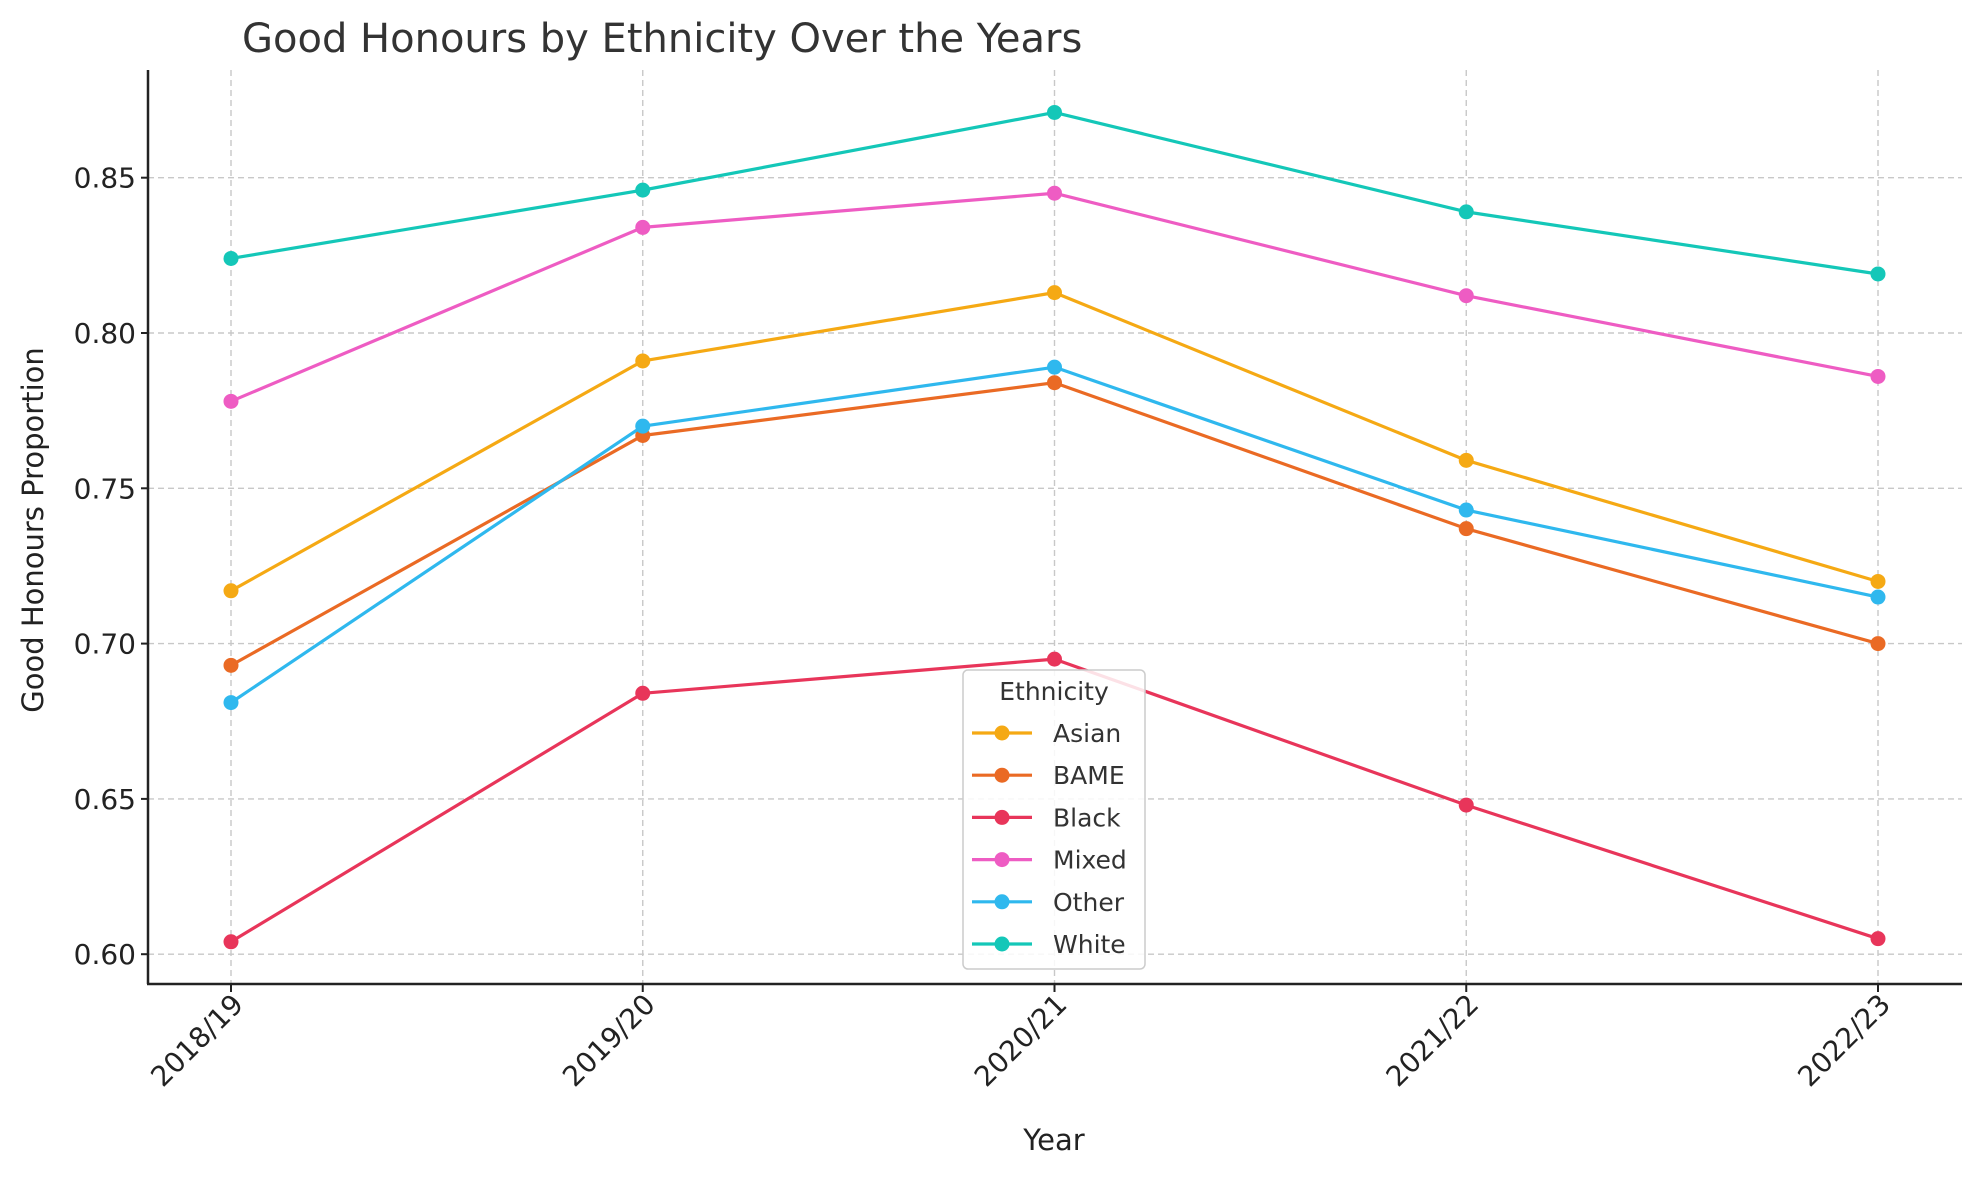 The image size is (1980, 1180). I want to click on legend-item-white: White, so click(1049, 944).